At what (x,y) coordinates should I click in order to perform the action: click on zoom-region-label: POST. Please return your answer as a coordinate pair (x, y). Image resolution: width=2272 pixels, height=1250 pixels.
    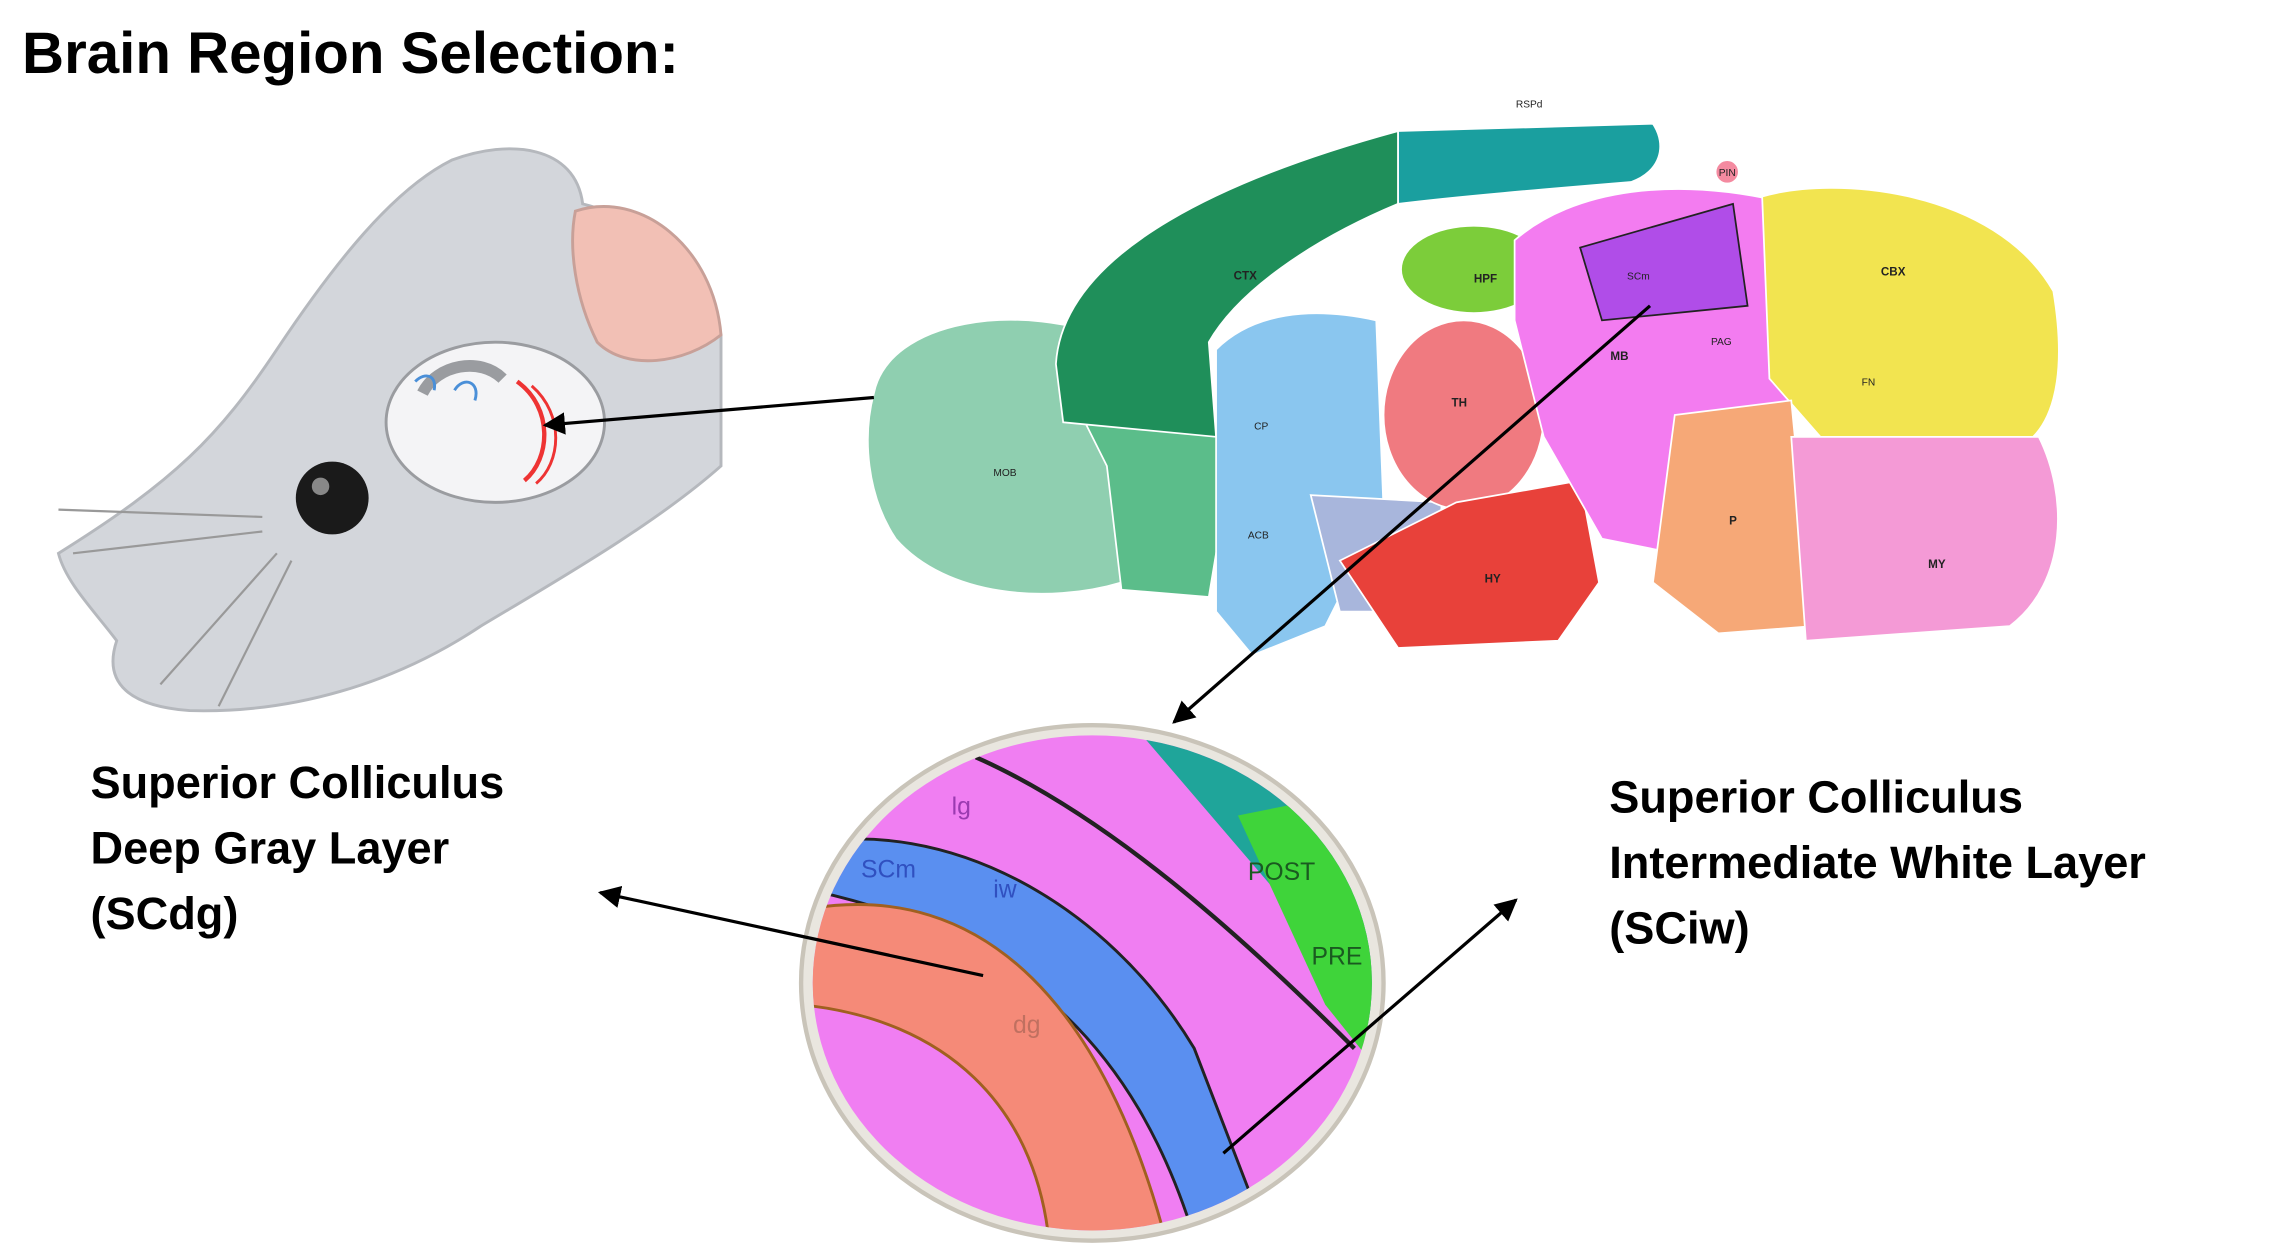
    Looking at the image, I should click on (1281, 872).